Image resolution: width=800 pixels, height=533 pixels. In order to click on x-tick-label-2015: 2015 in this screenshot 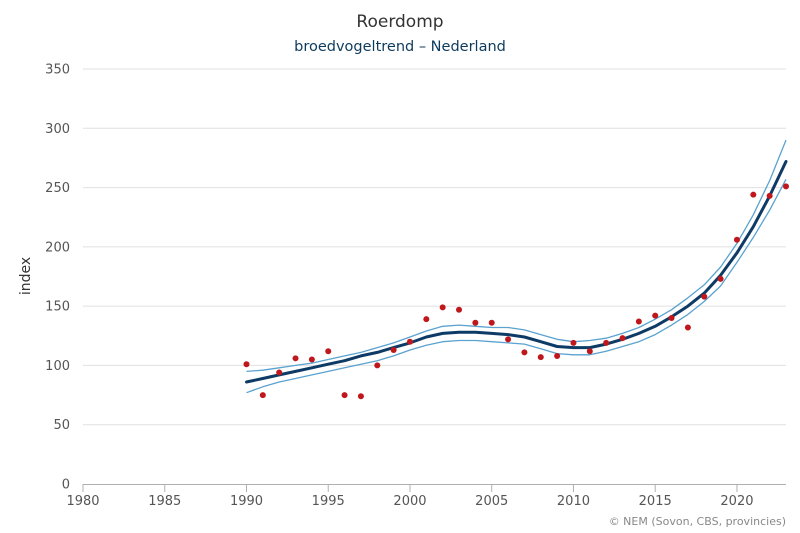, I will do `click(655, 501)`.